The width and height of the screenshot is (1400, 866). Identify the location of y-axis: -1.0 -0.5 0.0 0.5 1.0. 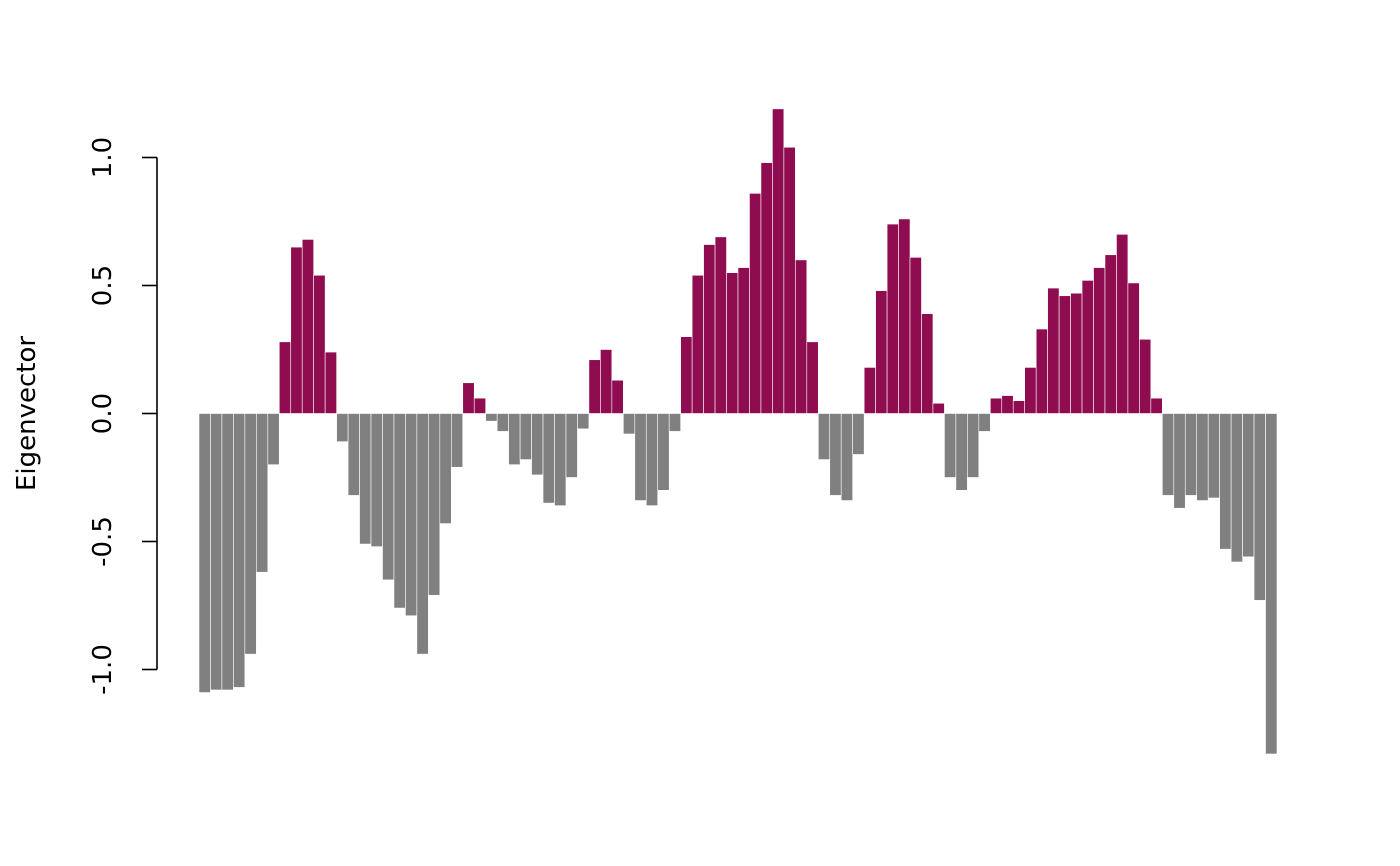
(123, 416).